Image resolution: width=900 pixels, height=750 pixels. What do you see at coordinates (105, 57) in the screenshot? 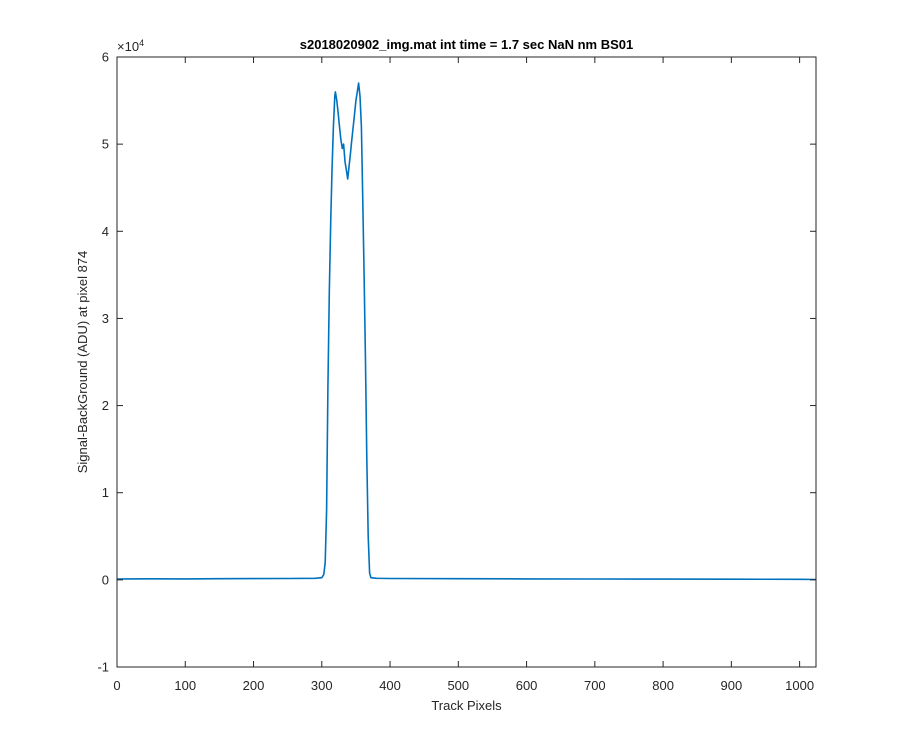
I see `y-tick-label: 6` at bounding box center [105, 57].